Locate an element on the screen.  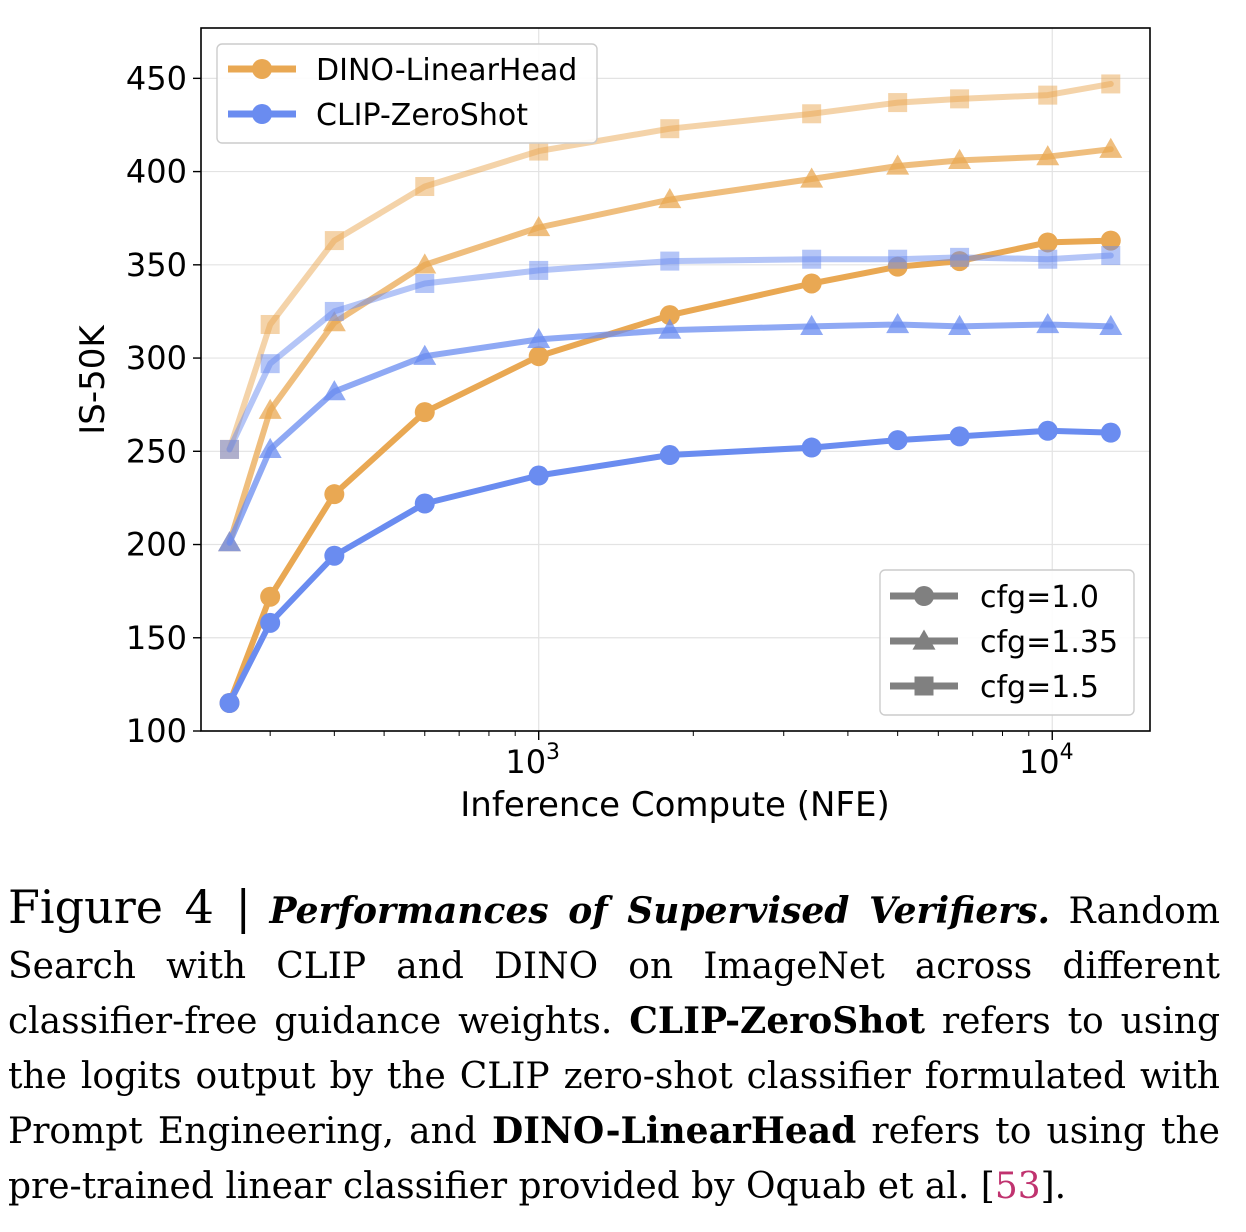
legend-label: cfg=1.0 is located at coordinates (1039, 597).